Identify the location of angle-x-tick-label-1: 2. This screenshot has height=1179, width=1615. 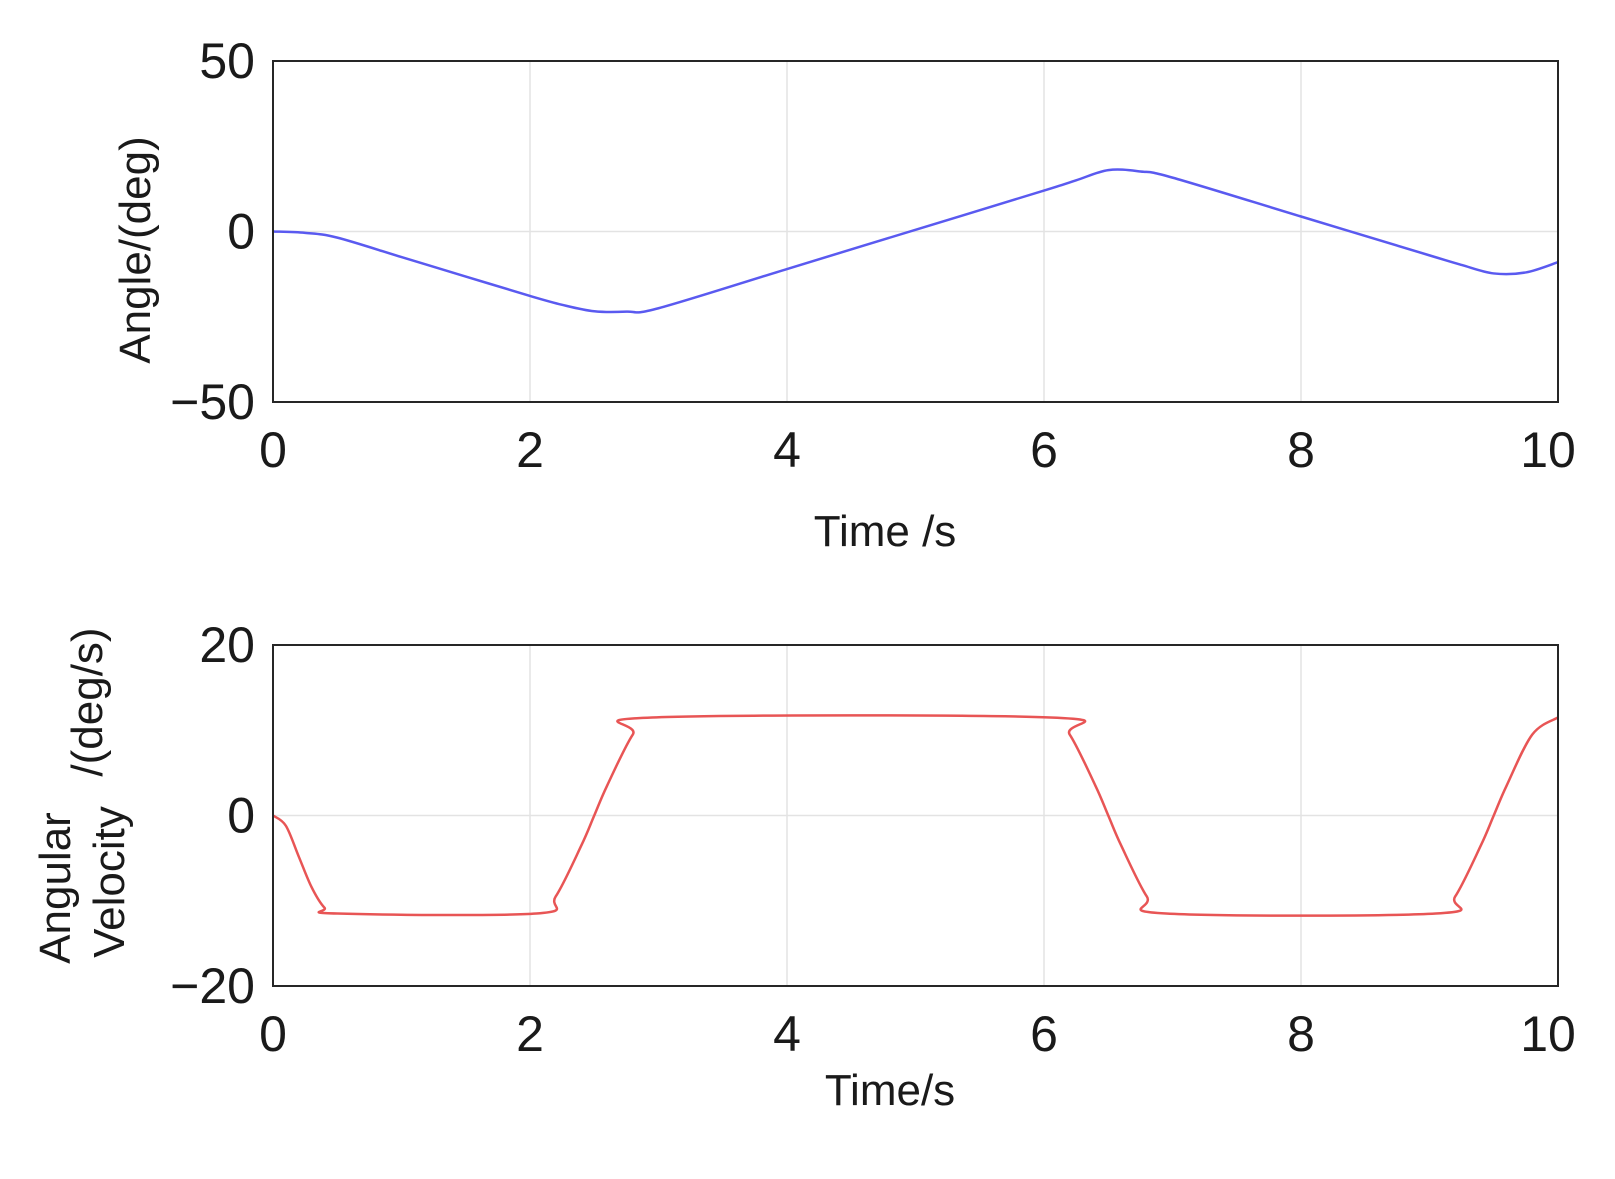
(530, 450).